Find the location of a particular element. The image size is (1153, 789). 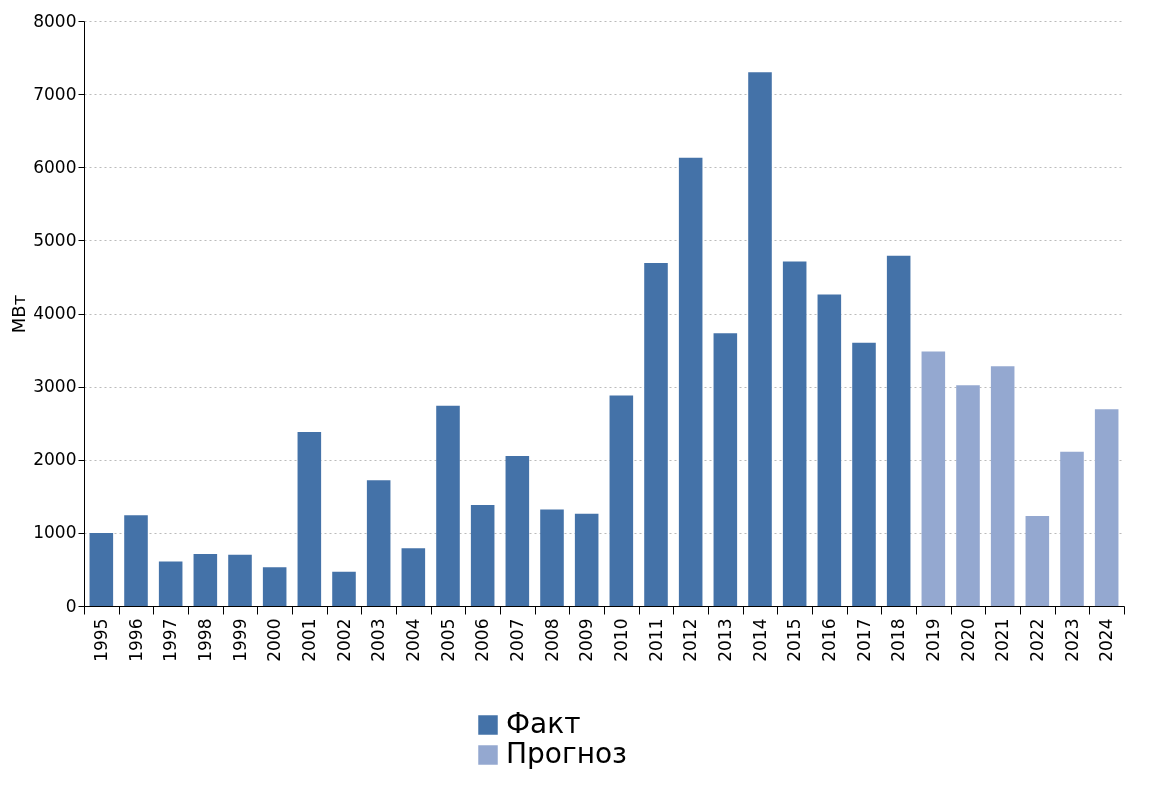

x-tick-label: 2012 is located at coordinates (690, 640).